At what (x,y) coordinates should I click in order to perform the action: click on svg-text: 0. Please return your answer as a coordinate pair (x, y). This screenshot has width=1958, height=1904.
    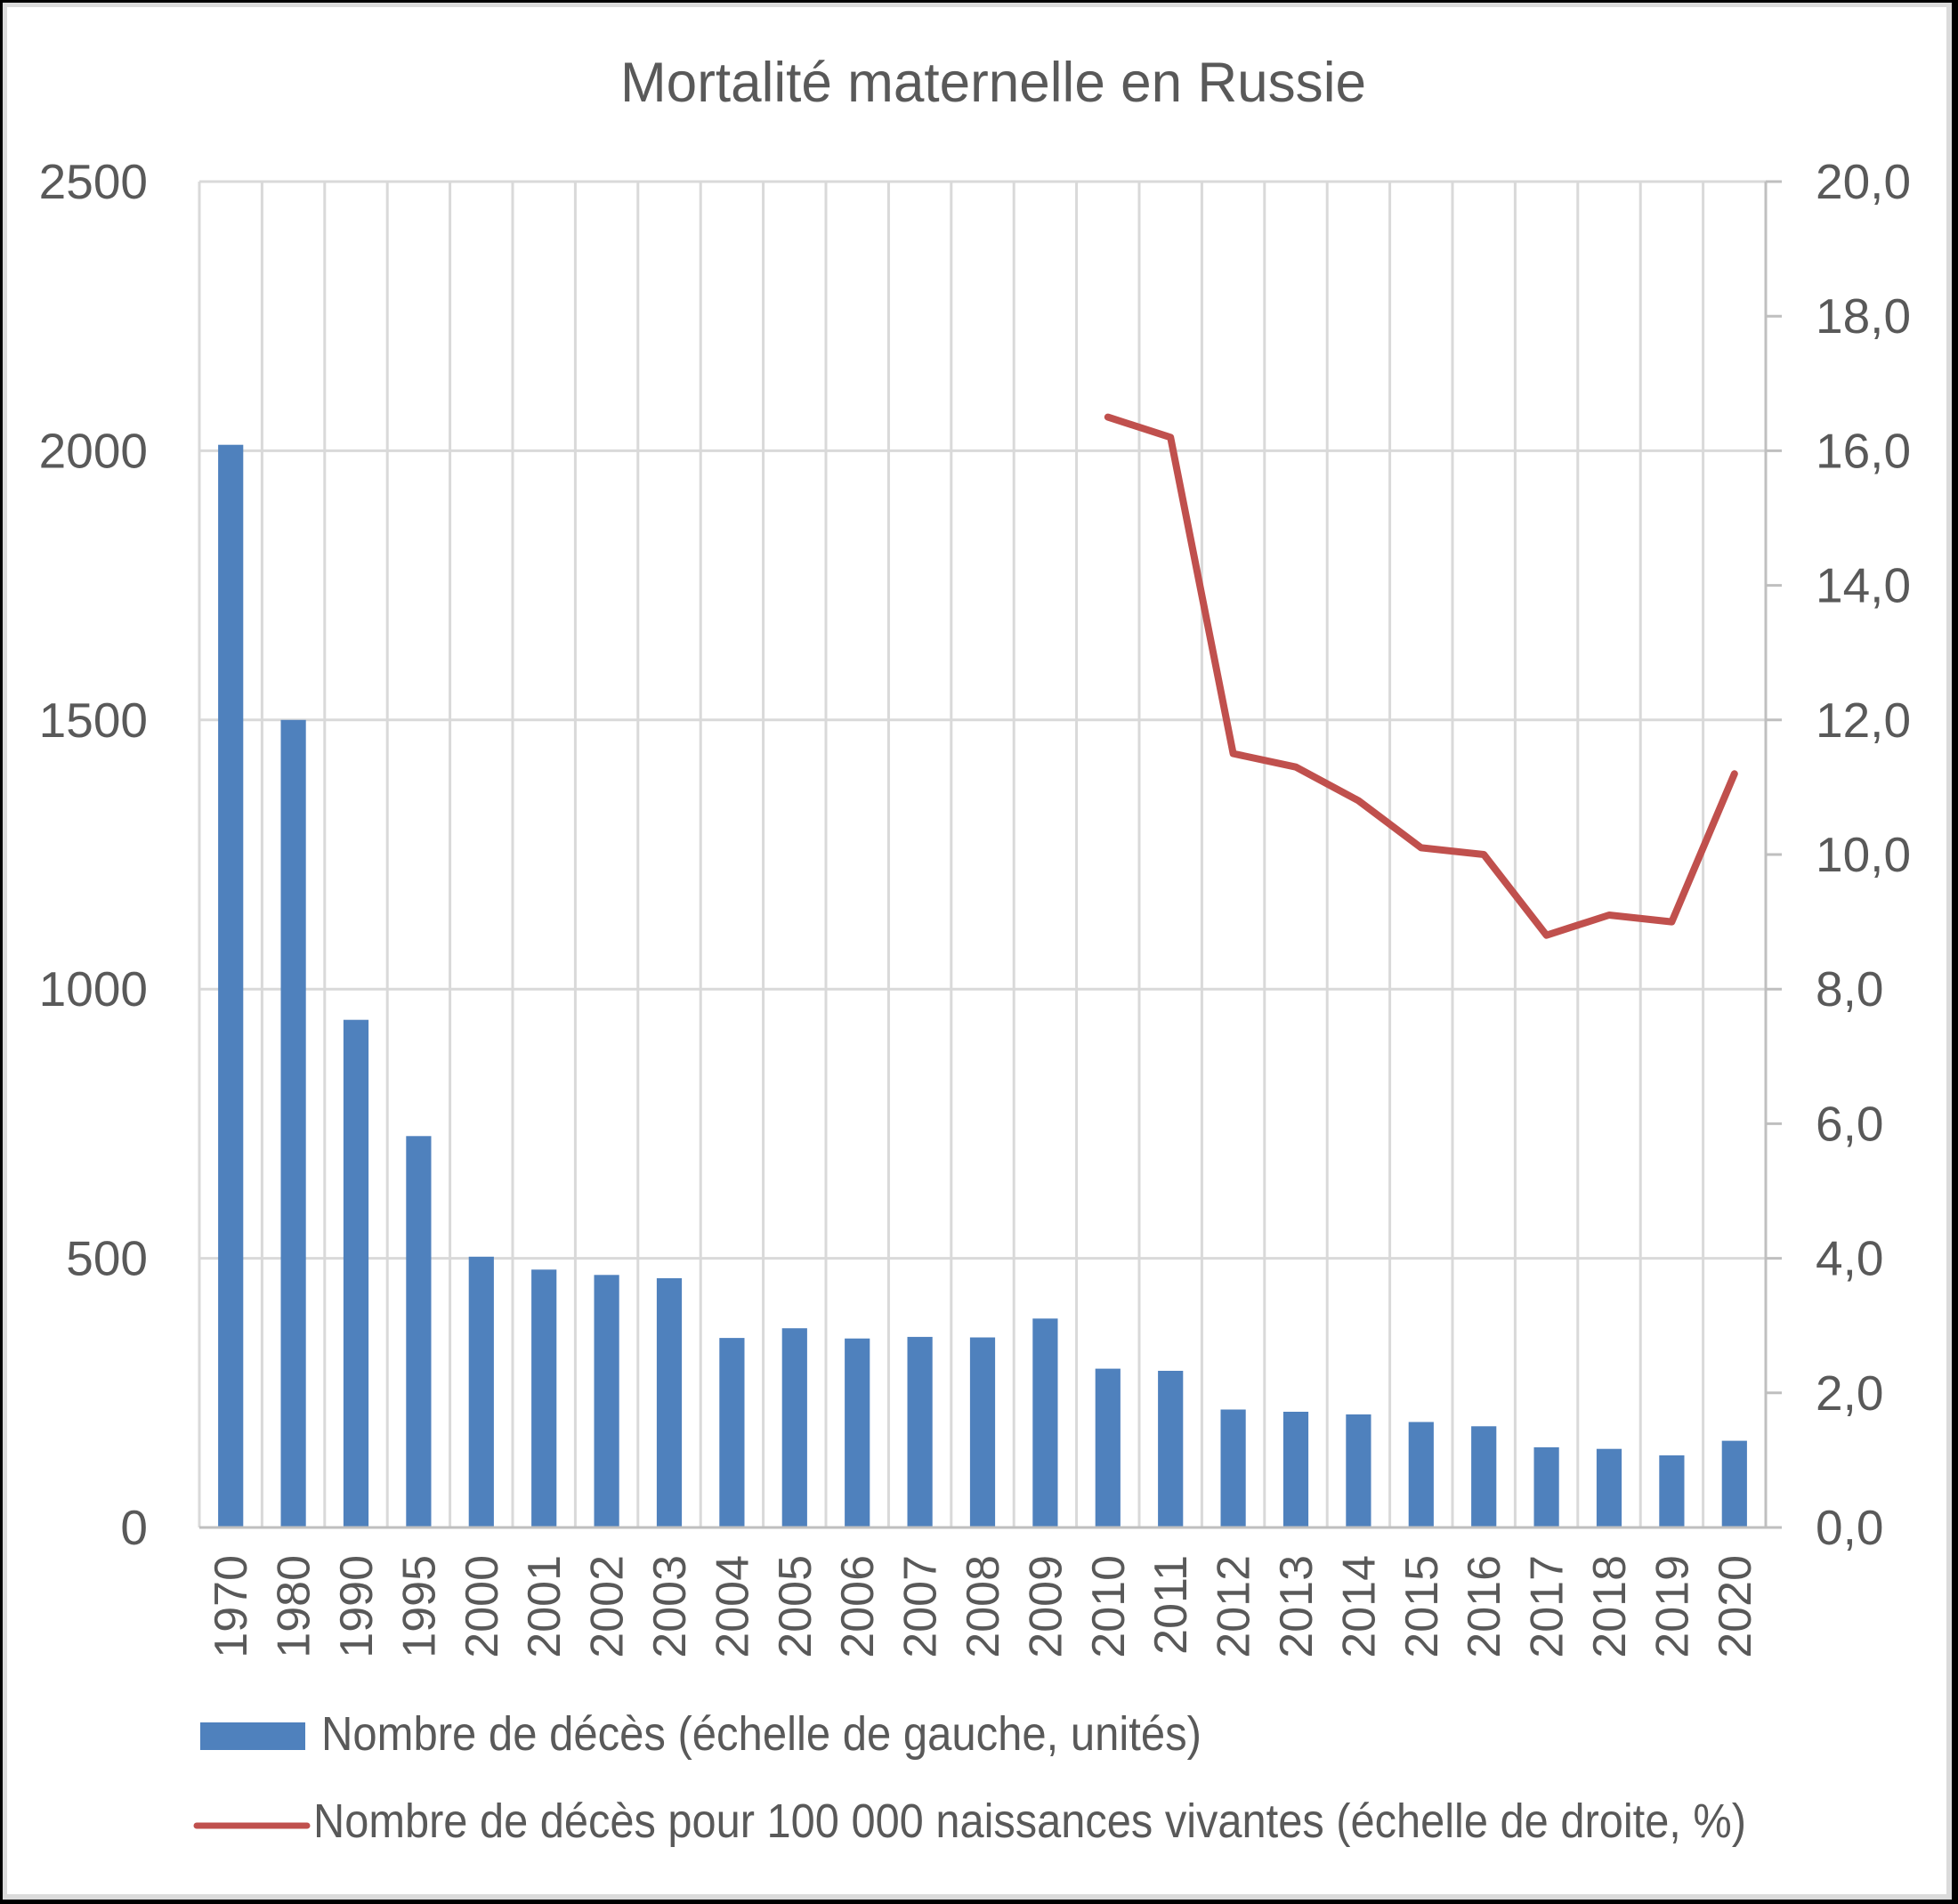
    Looking at the image, I should click on (134, 1527).